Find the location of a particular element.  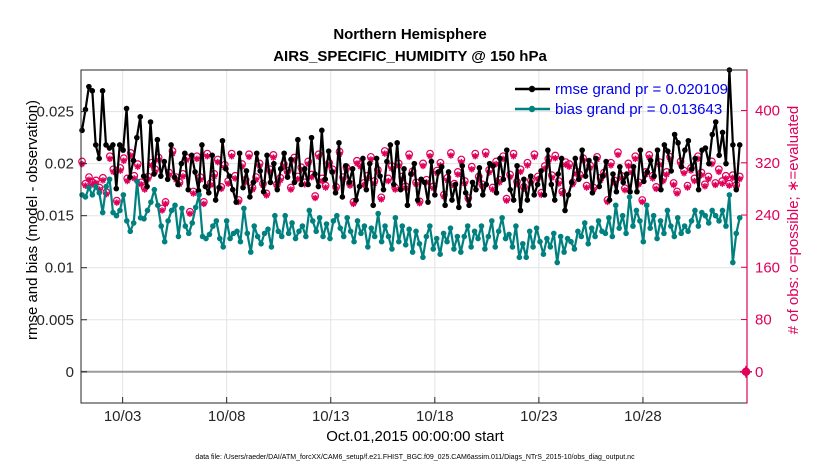

y-tick-label-left: 0.005 is located at coordinates (55, 320).